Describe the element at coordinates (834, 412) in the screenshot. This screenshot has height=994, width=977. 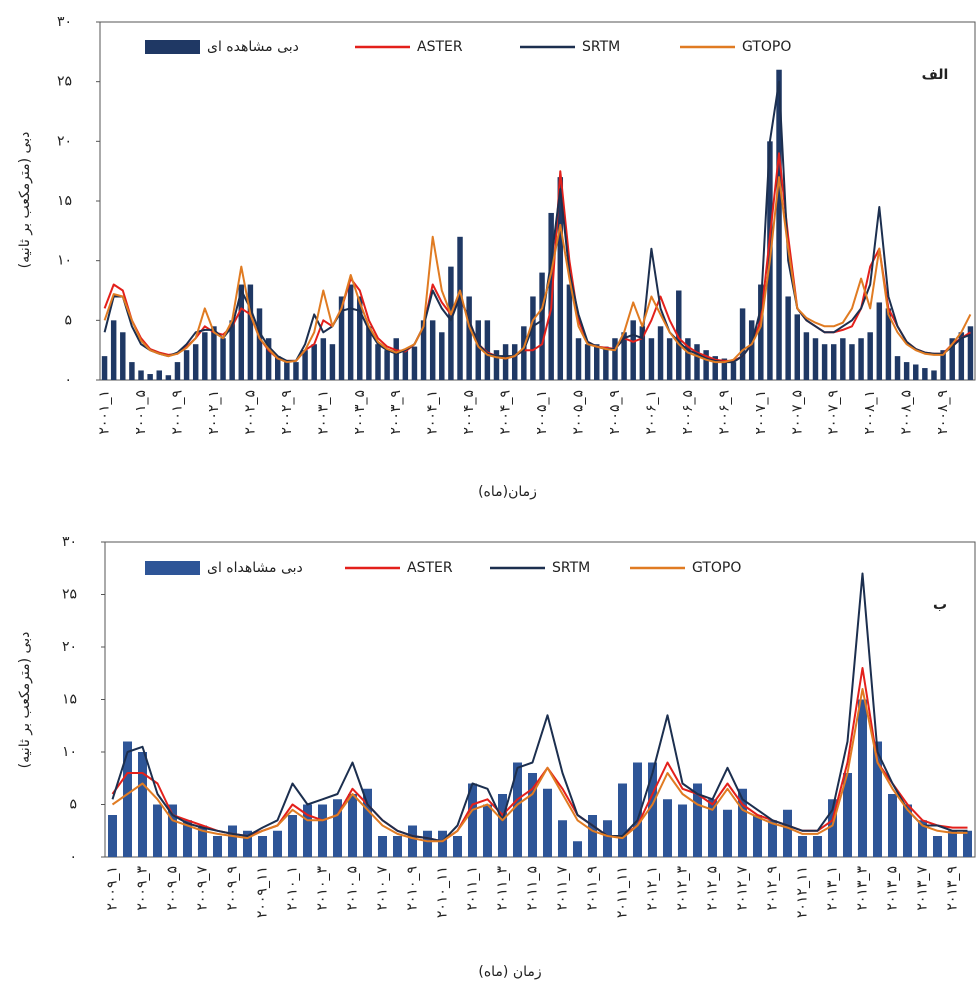
I see `x-tick-label: ۲۰۰۷_۹` at that location.